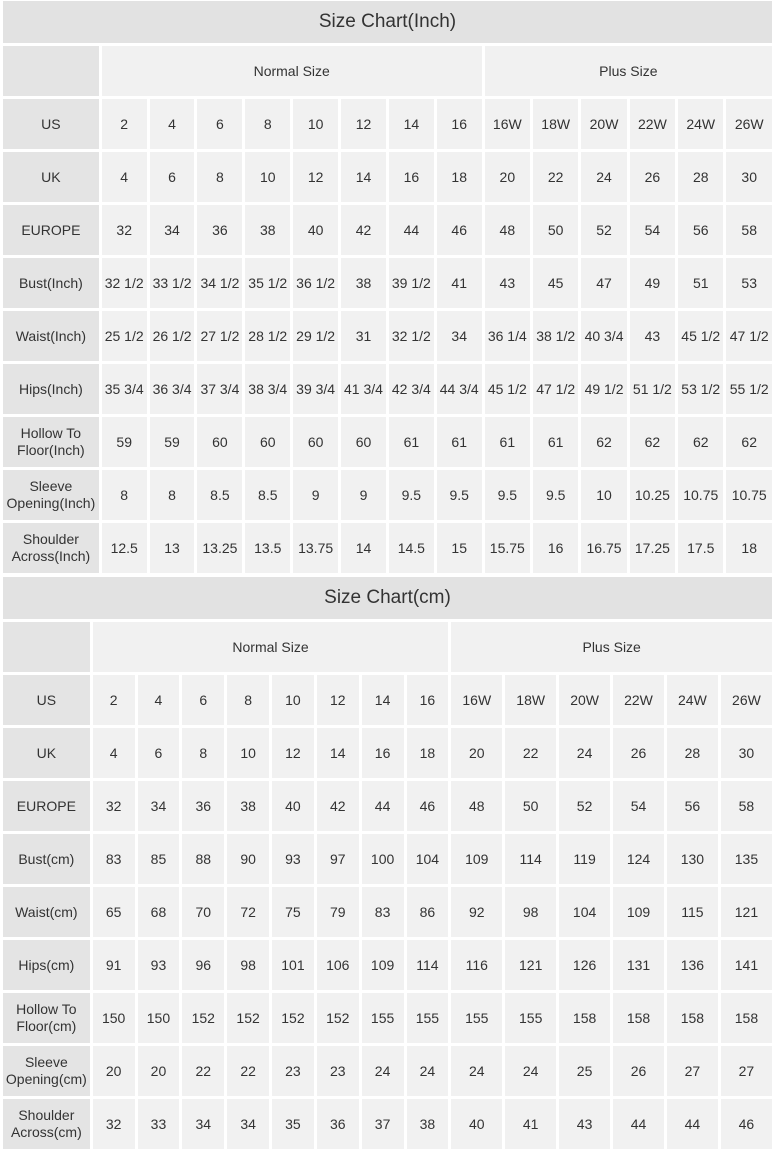 The image size is (775, 1164). I want to click on table-cell: 38, so click(427, 1124).